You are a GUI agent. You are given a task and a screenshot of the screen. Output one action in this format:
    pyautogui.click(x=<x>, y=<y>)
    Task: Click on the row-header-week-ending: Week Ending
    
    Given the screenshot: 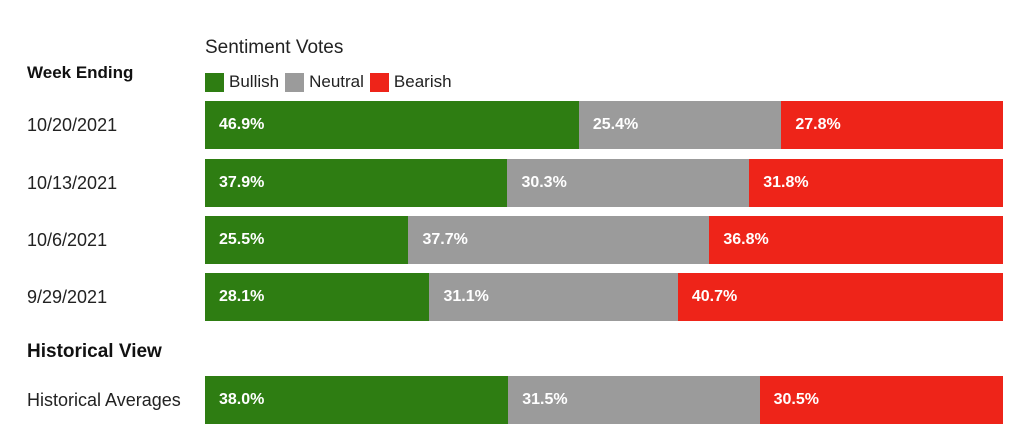 What is the action you would take?
    pyautogui.click(x=80, y=72)
    